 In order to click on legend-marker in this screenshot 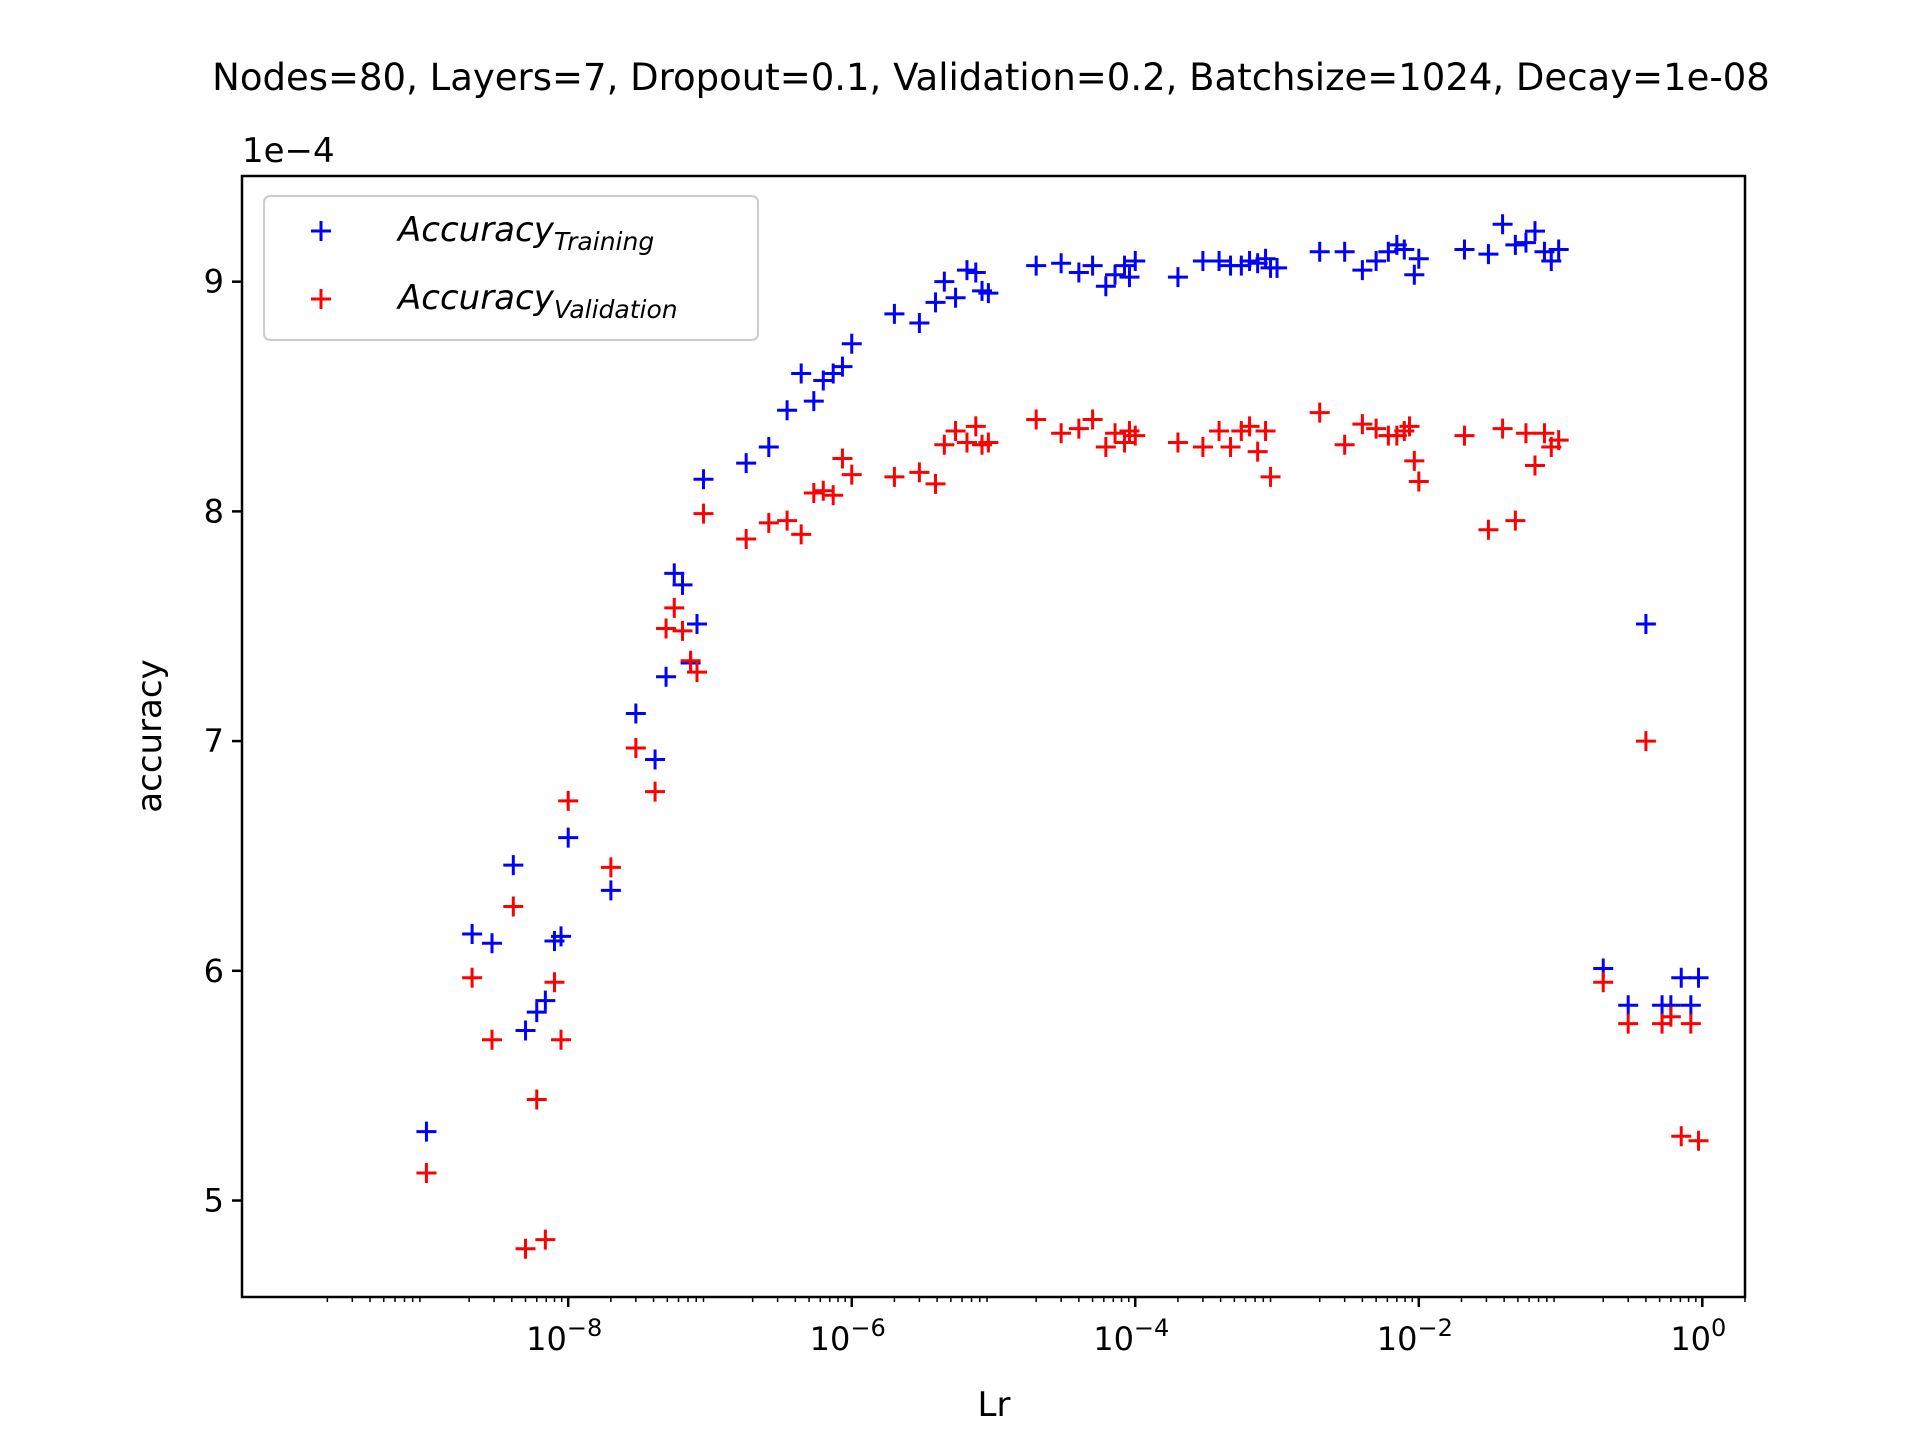, I will do `click(321, 299)`.